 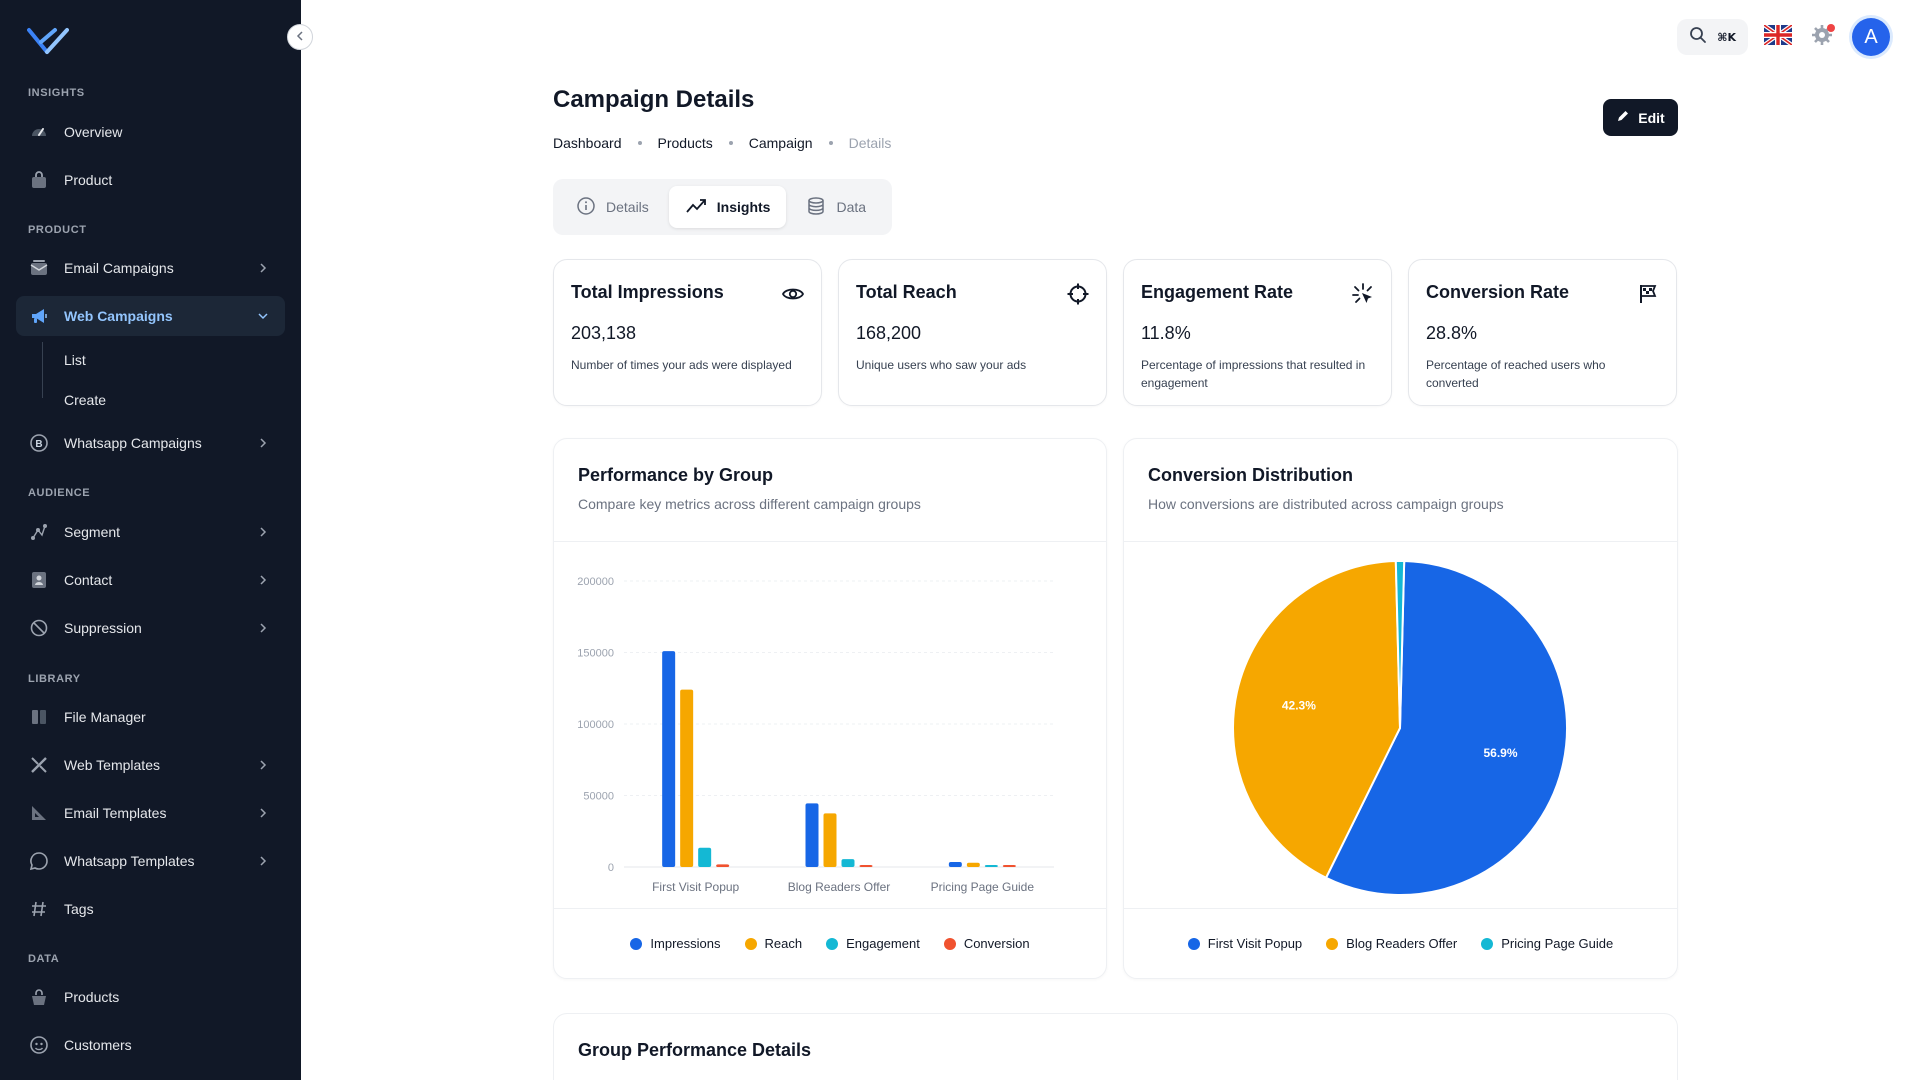 I want to click on breadcrumb-dashboard: Dashboard, so click(x=587, y=143).